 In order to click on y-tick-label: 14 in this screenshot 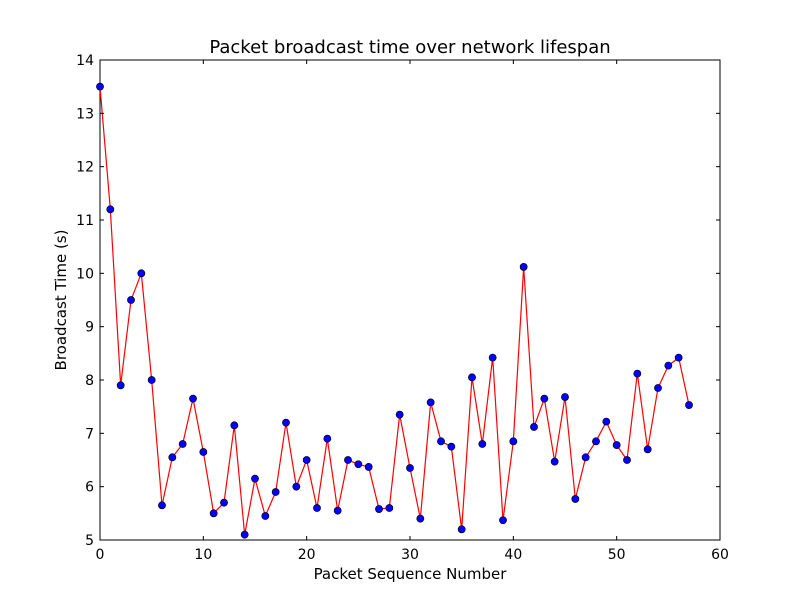, I will do `click(85, 61)`.